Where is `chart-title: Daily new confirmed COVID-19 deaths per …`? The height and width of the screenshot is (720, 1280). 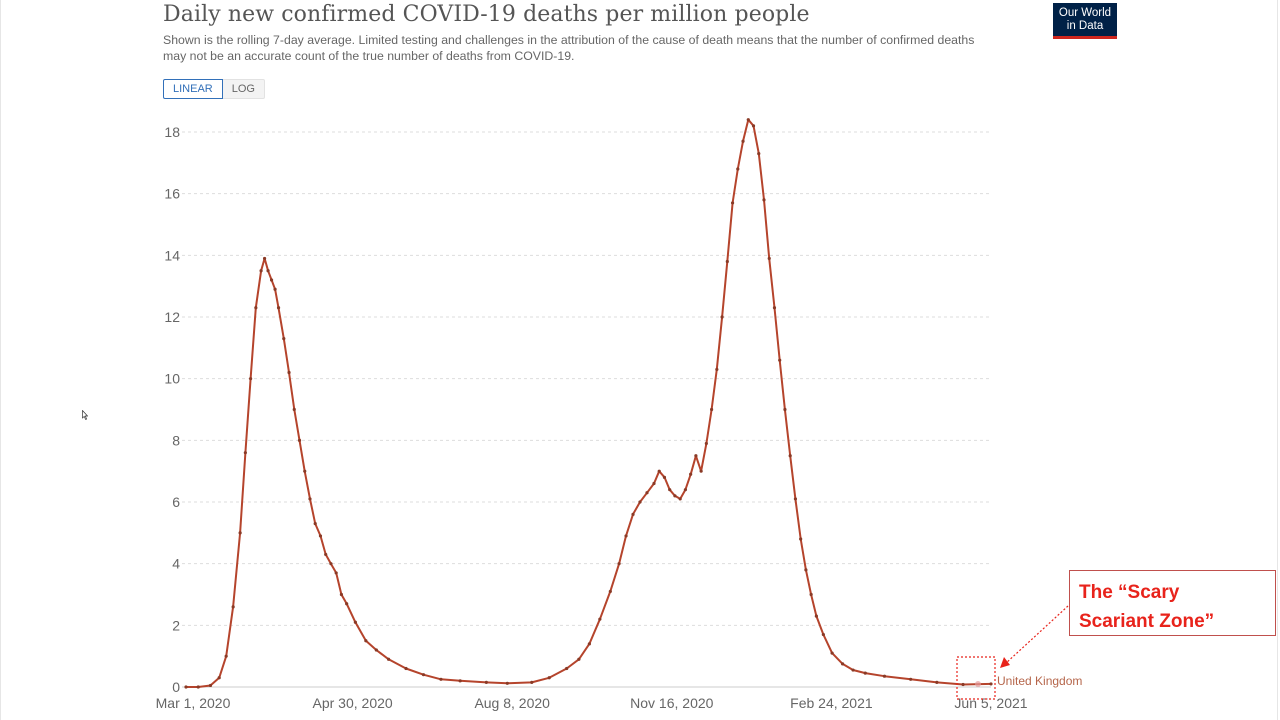
chart-title: Daily new confirmed COVID-19 deaths per … is located at coordinates (486, 14).